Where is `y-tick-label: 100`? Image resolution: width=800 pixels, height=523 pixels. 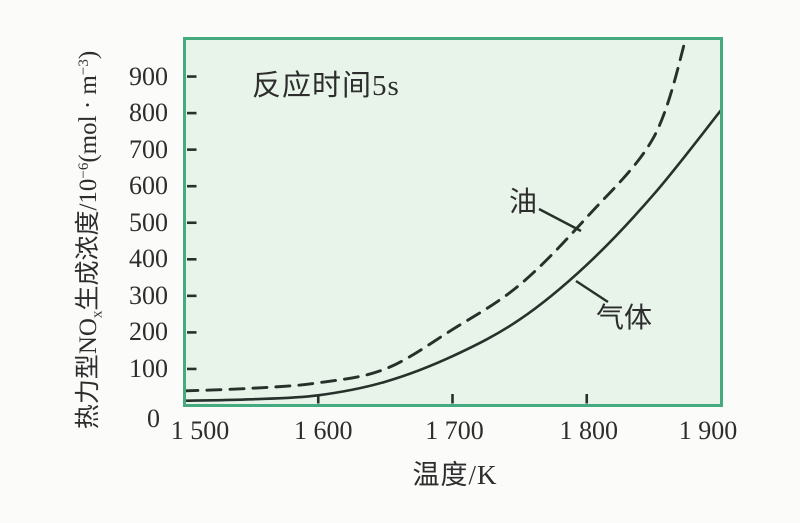
y-tick-label: 100 is located at coordinates (148, 368).